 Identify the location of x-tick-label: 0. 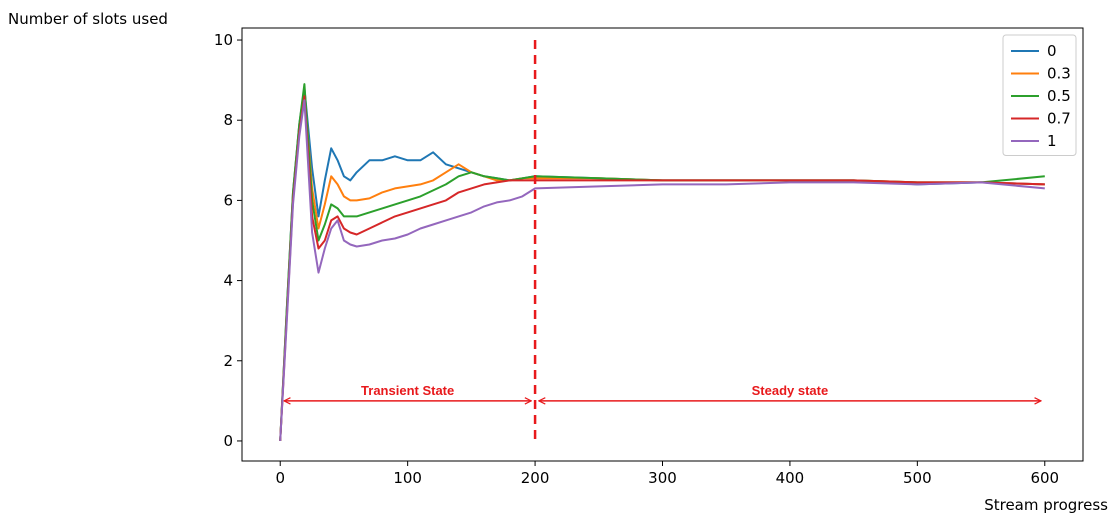
(280, 478).